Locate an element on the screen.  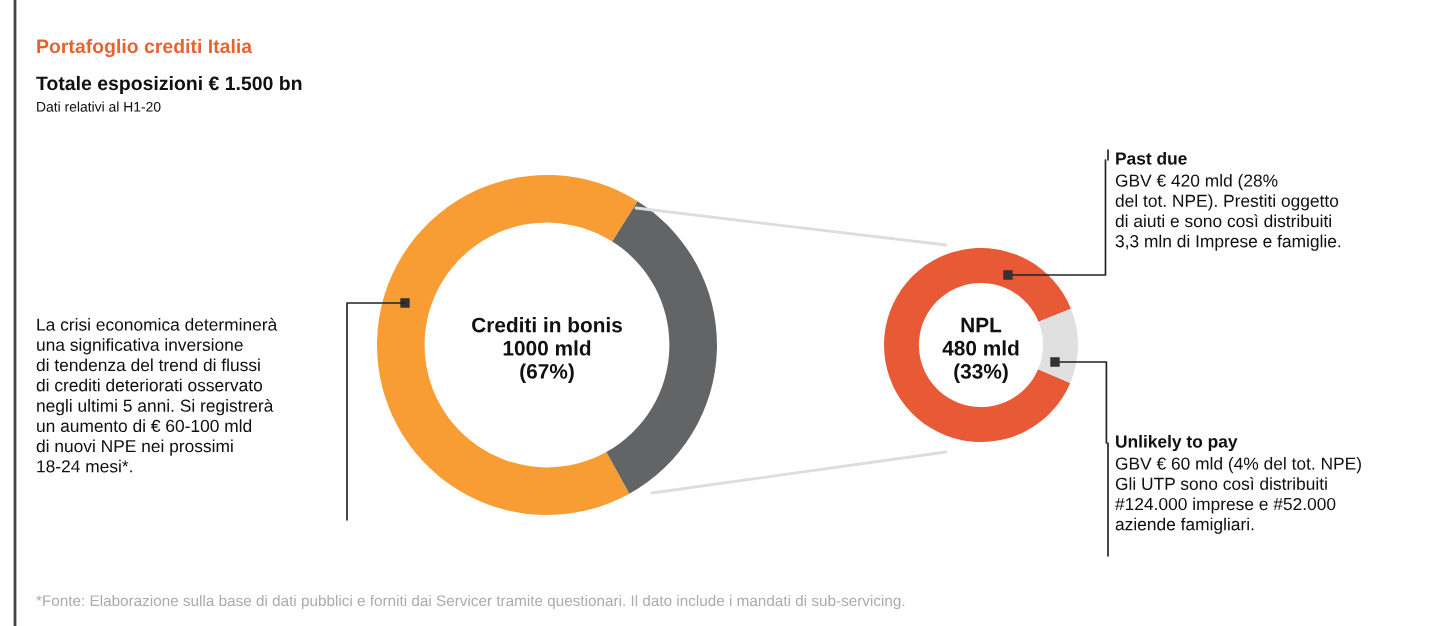
text: Portafoglio crediti Italia is located at coordinates (145, 48).